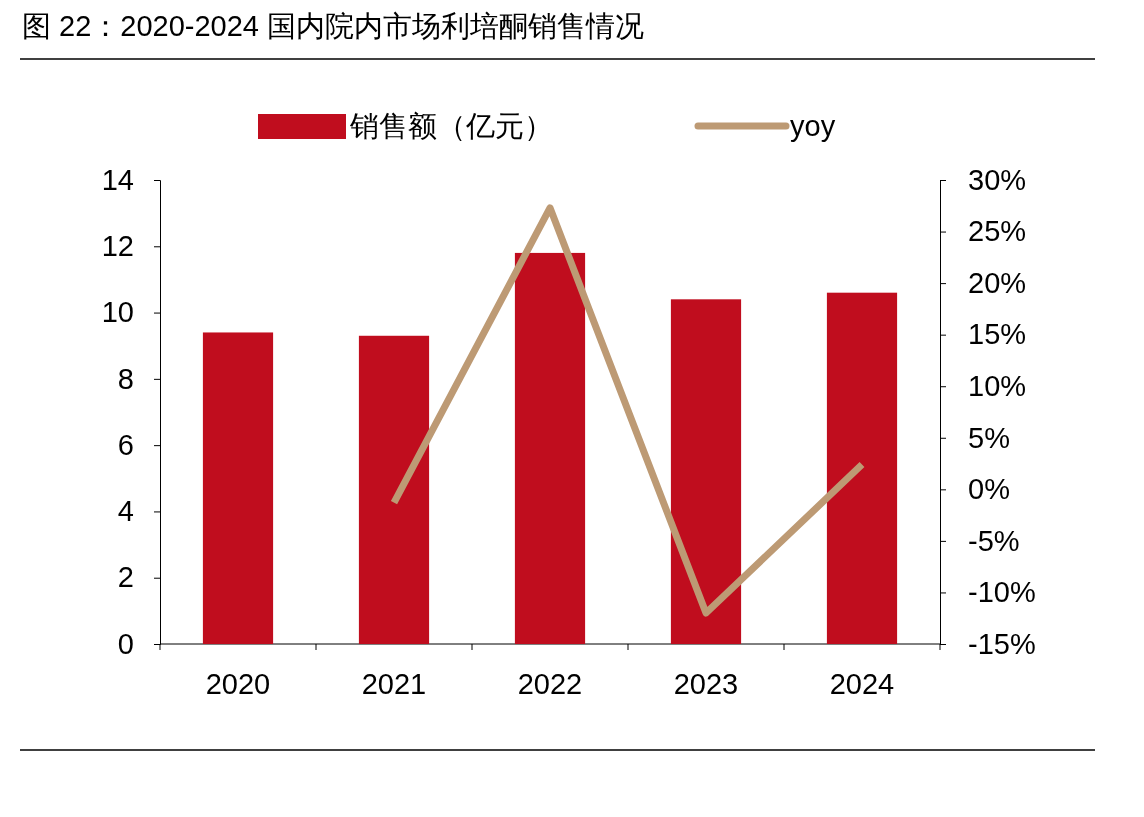 The height and width of the screenshot is (817, 1144). I want to click on y2-tick-label: -10%, so click(1002, 592).